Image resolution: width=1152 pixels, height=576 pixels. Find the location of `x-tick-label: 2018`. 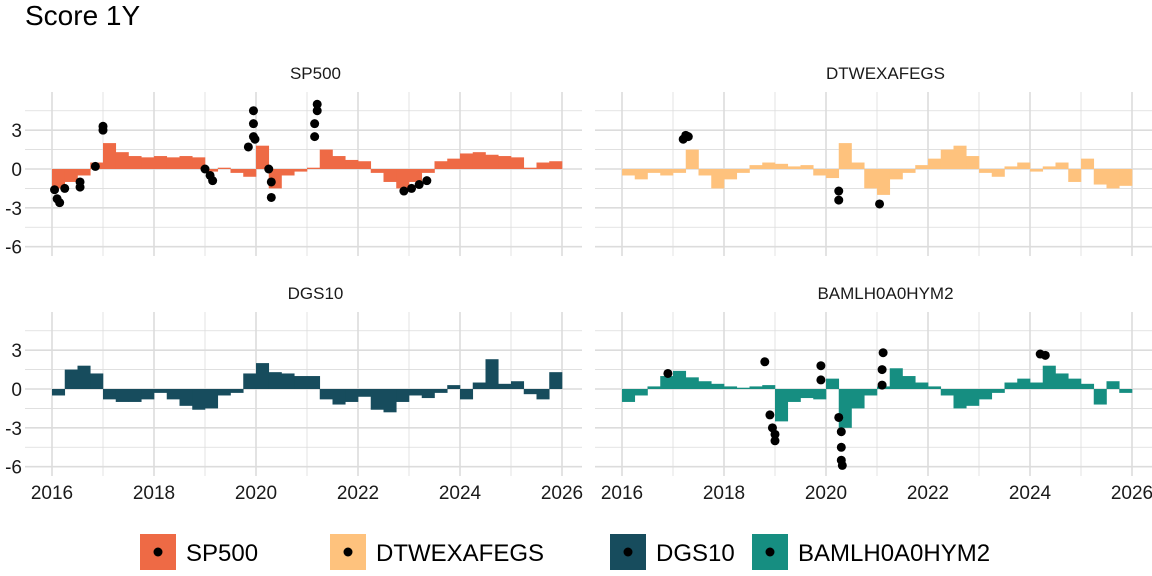

x-tick-label: 2018 is located at coordinates (724, 493).